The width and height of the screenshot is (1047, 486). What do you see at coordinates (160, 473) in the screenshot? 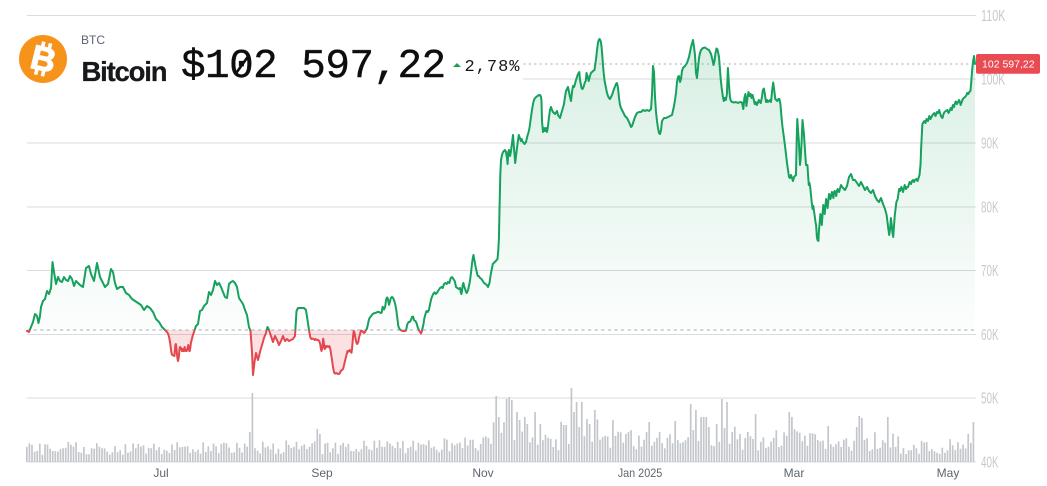
I see `svg-text: Jul` at bounding box center [160, 473].